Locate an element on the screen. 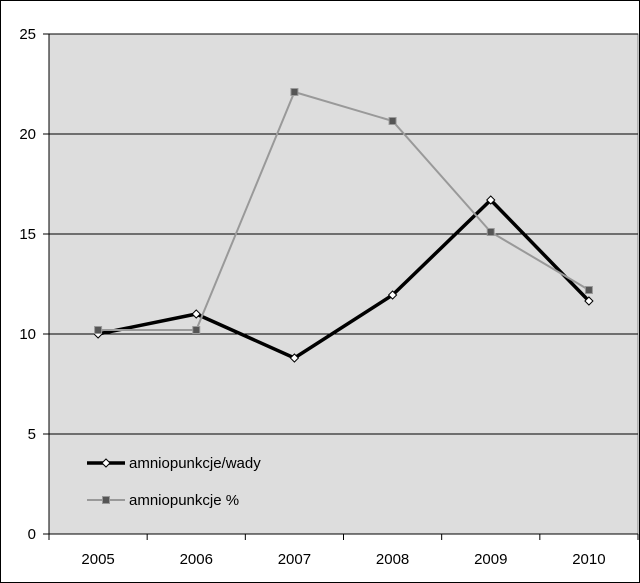 This screenshot has height=583, width=640. data-point-series-1-2008 is located at coordinates (392, 295).